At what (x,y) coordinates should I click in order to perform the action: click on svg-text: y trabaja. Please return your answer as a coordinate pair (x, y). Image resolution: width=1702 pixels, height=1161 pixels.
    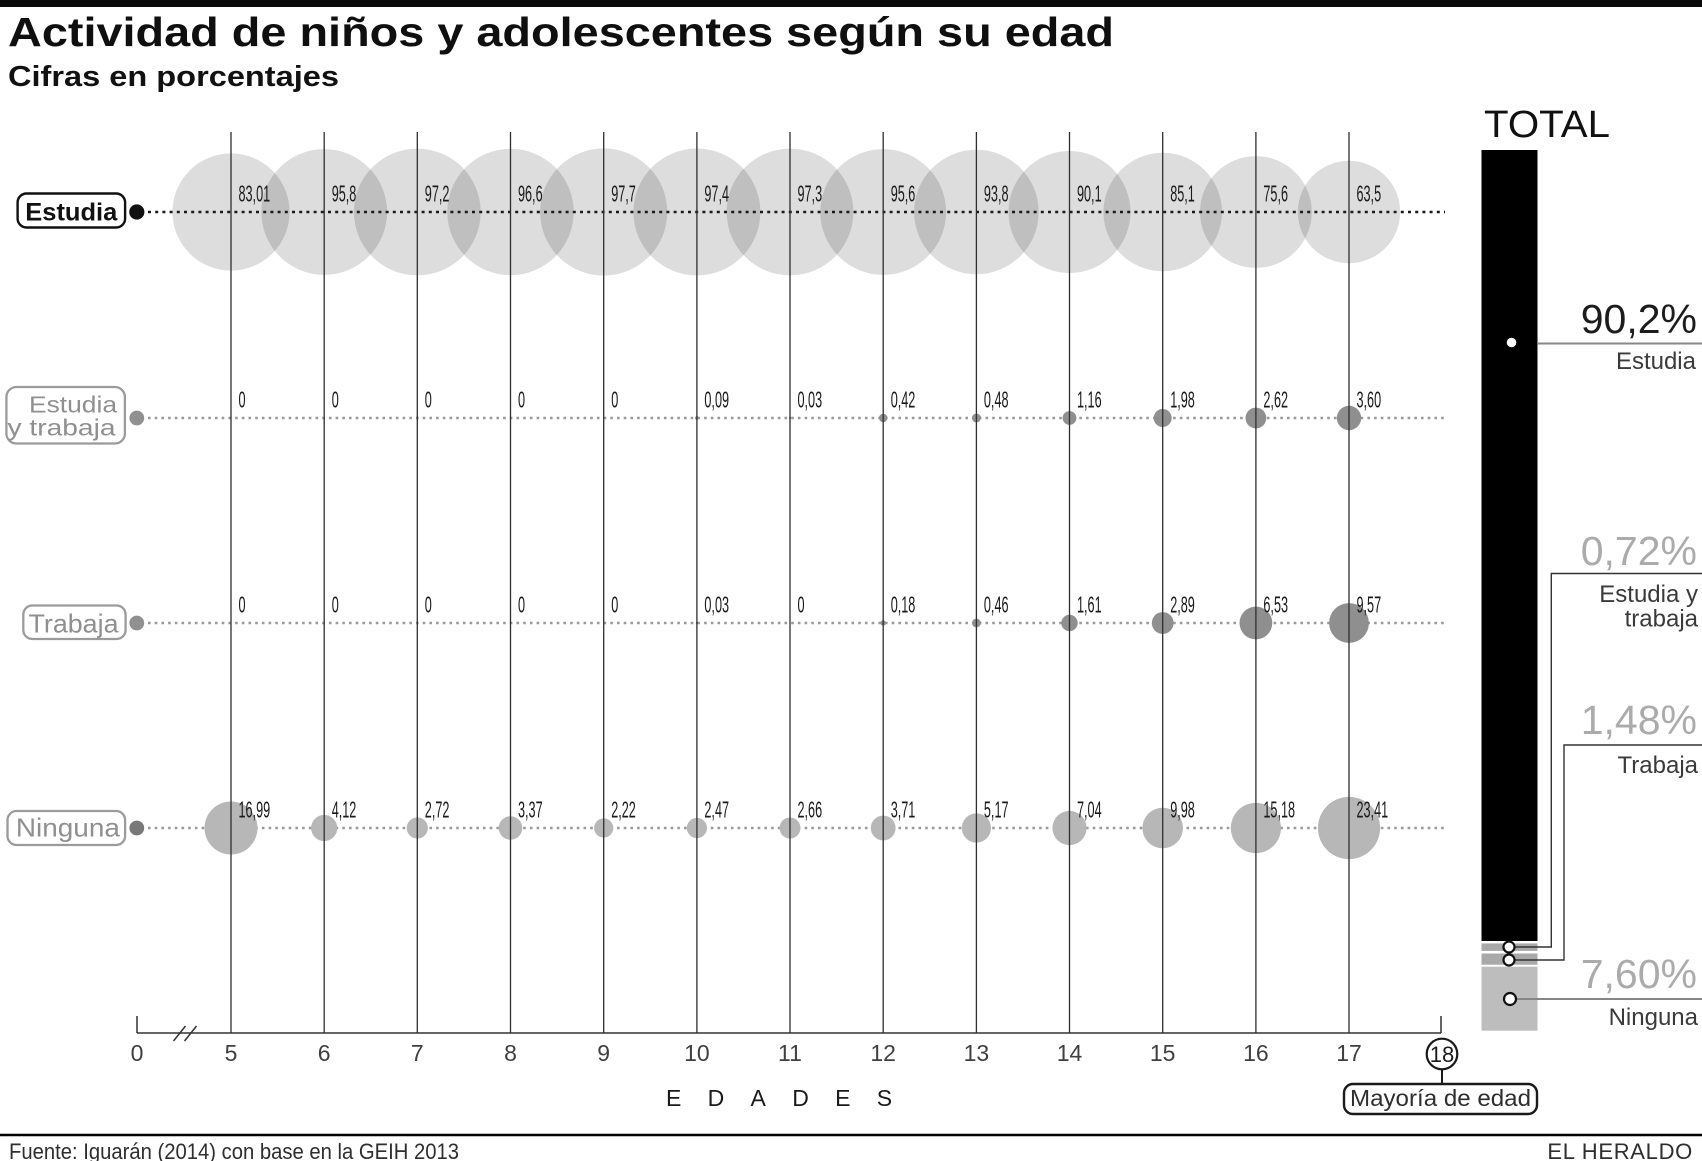
    Looking at the image, I should click on (62, 427).